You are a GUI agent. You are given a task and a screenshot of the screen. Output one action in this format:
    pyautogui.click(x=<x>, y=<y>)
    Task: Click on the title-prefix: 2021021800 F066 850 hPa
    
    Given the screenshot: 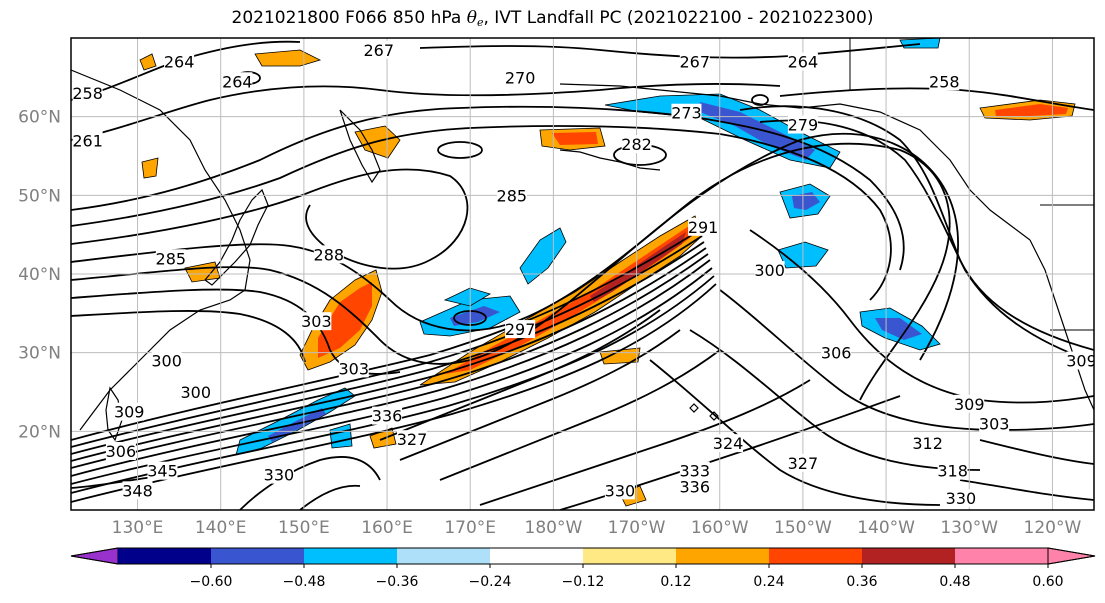 What is the action you would take?
    pyautogui.click(x=349, y=18)
    